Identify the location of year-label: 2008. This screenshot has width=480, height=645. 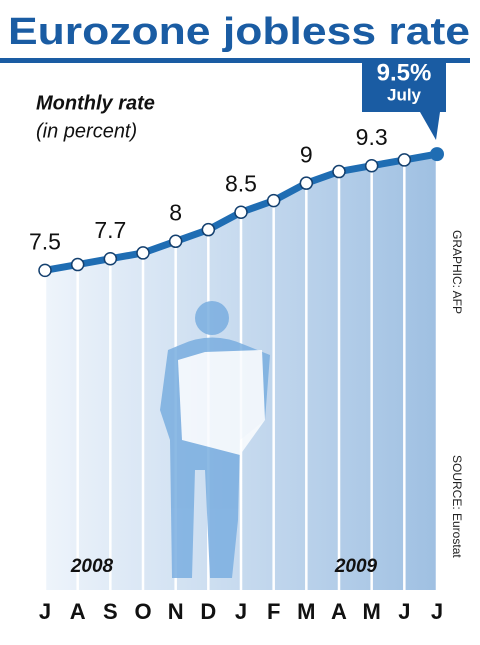
(92, 566).